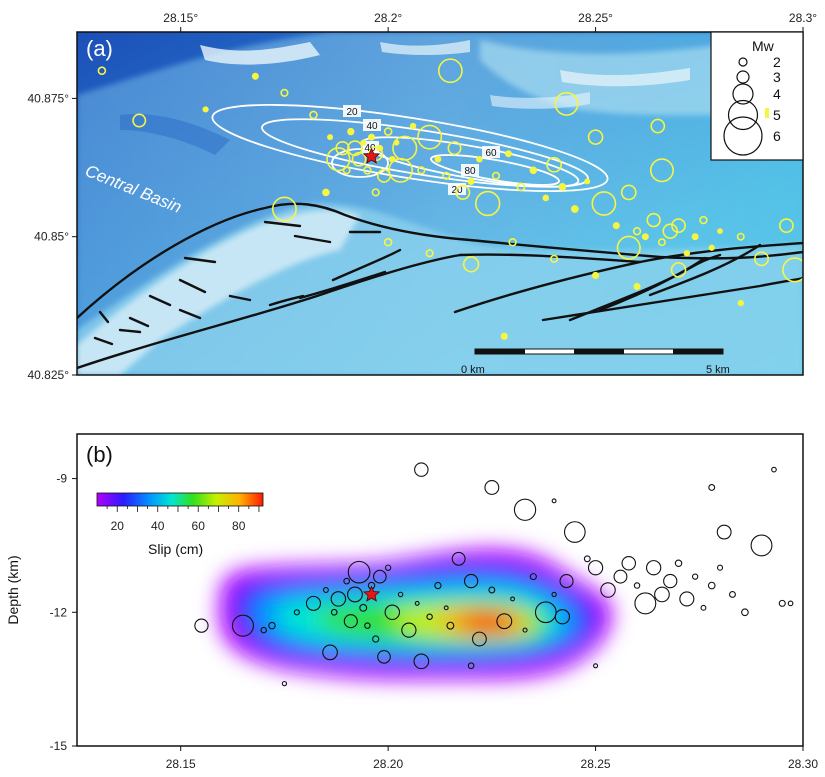 This screenshot has width=825, height=777. Describe the element at coordinates (767, 113) in the screenshot. I see `legend-marker` at that location.